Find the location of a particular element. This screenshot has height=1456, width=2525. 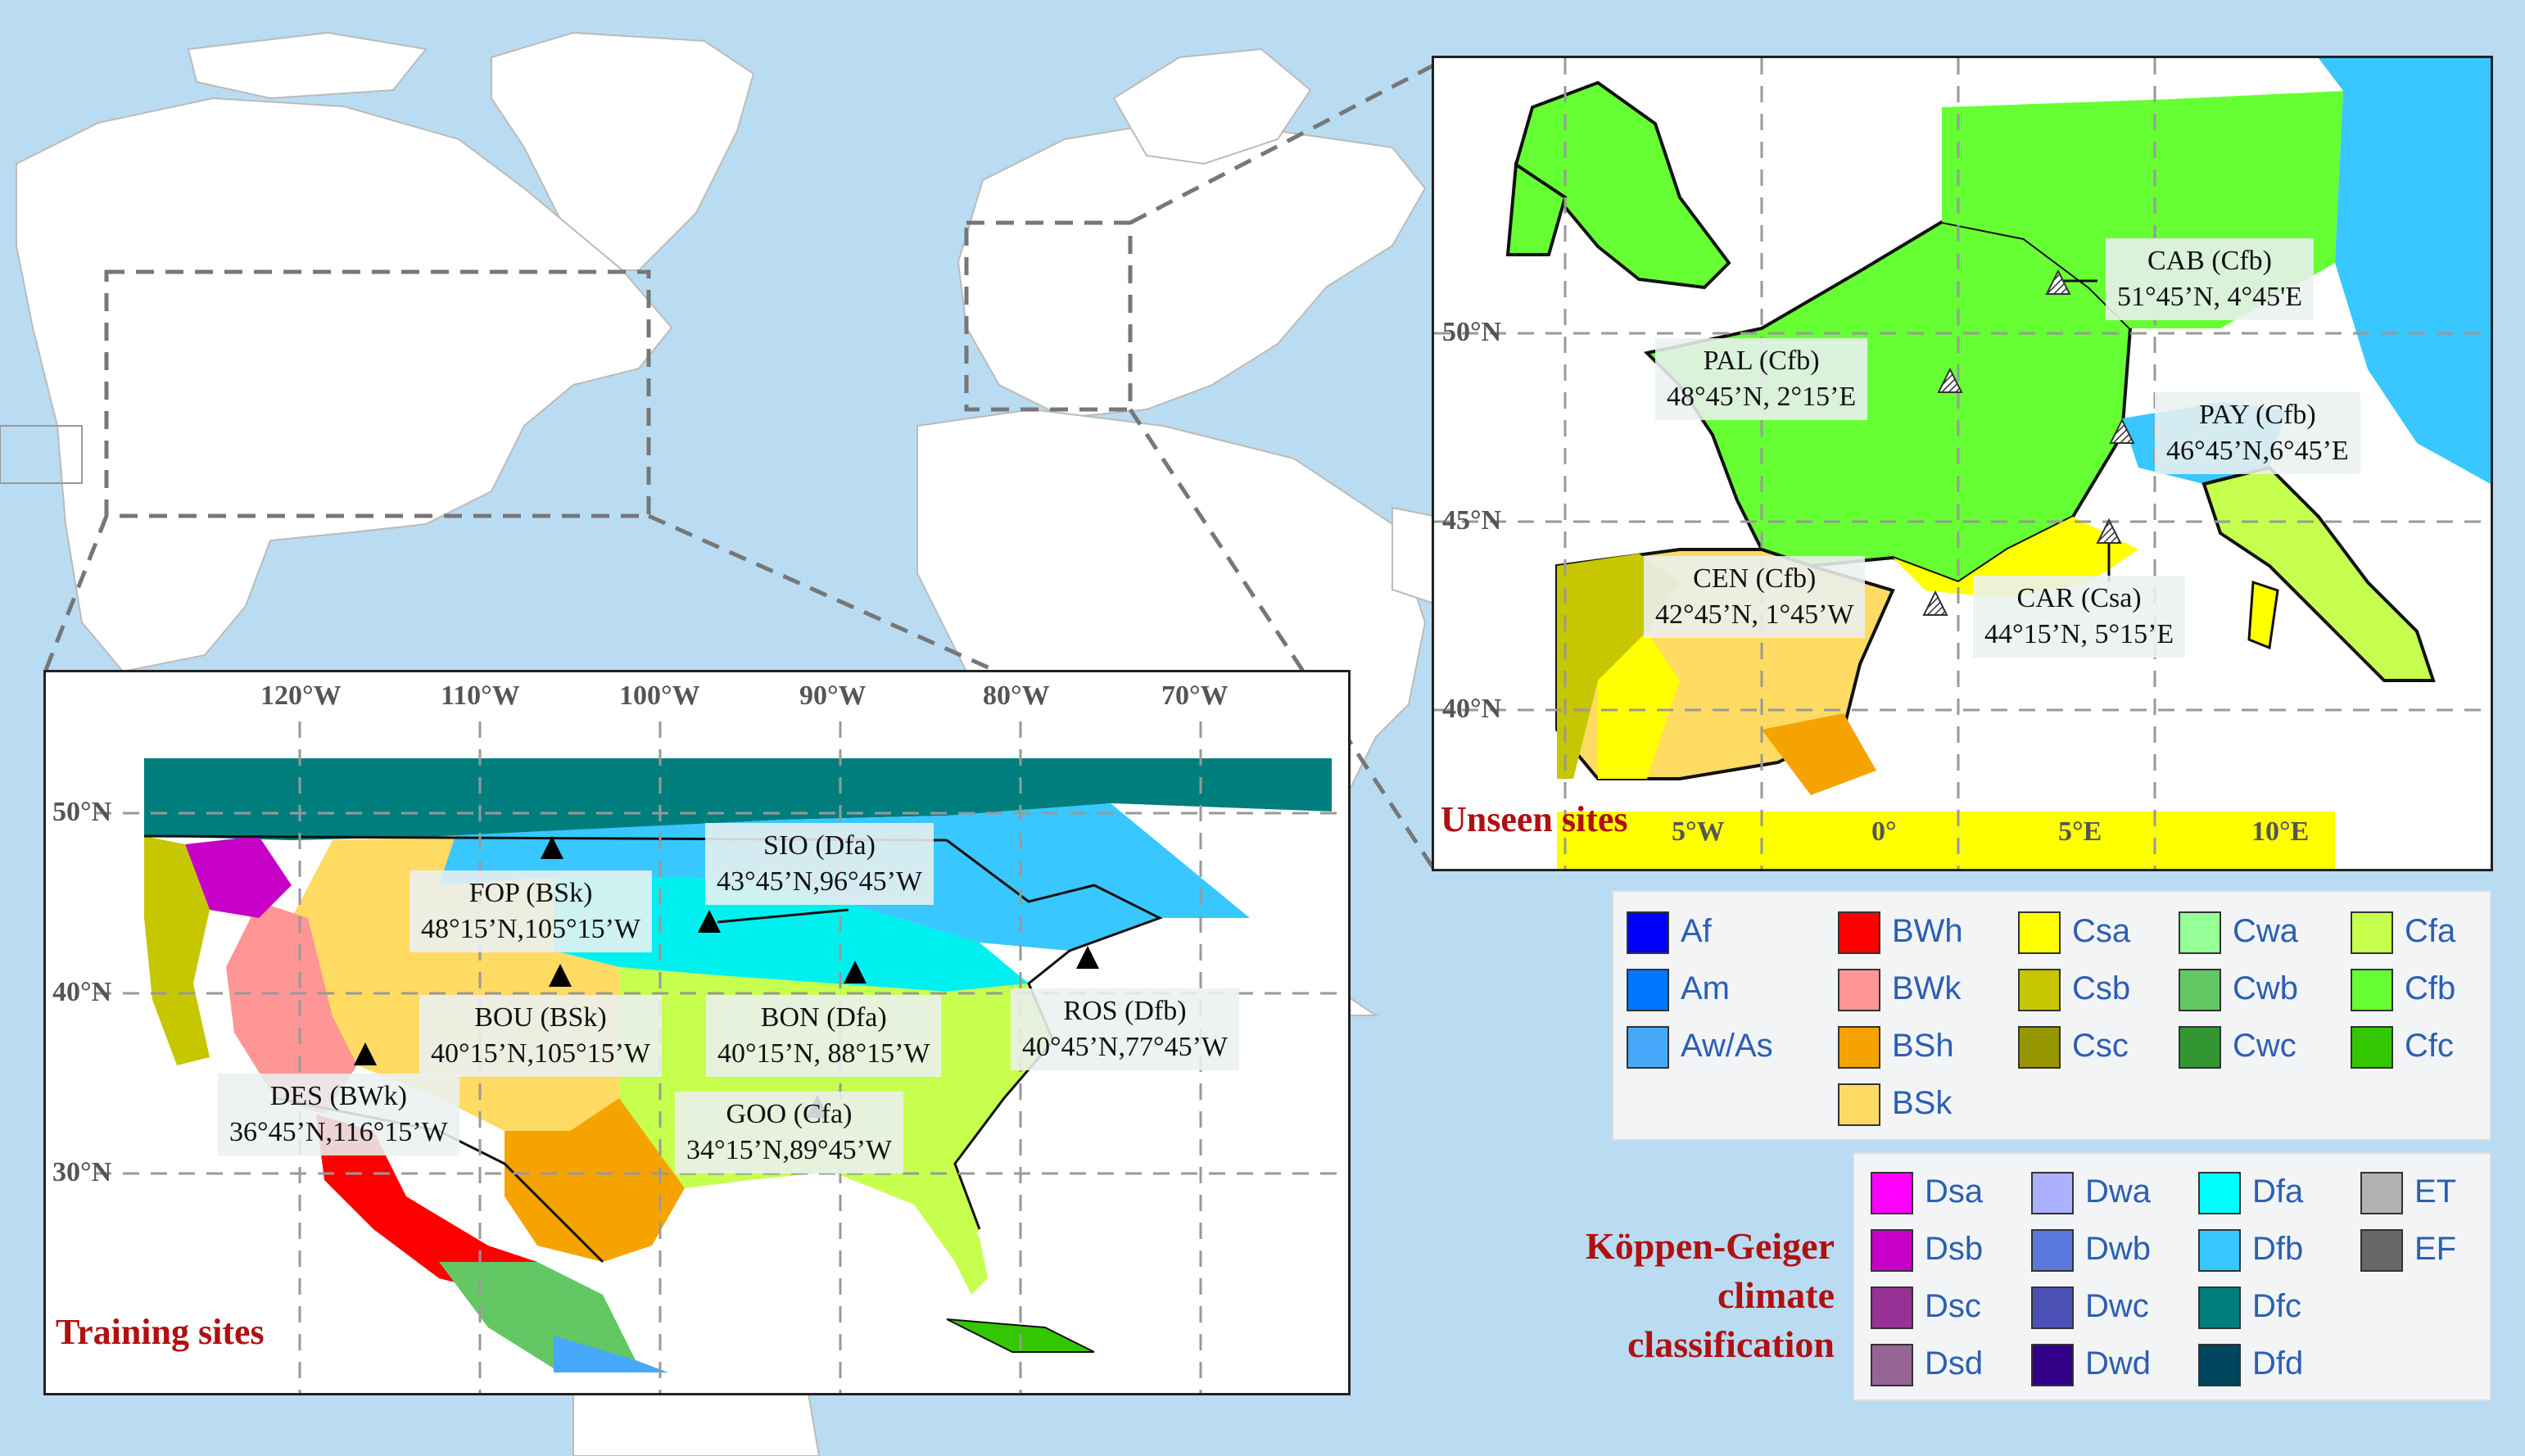

site-marker-des is located at coordinates (365, 1054).